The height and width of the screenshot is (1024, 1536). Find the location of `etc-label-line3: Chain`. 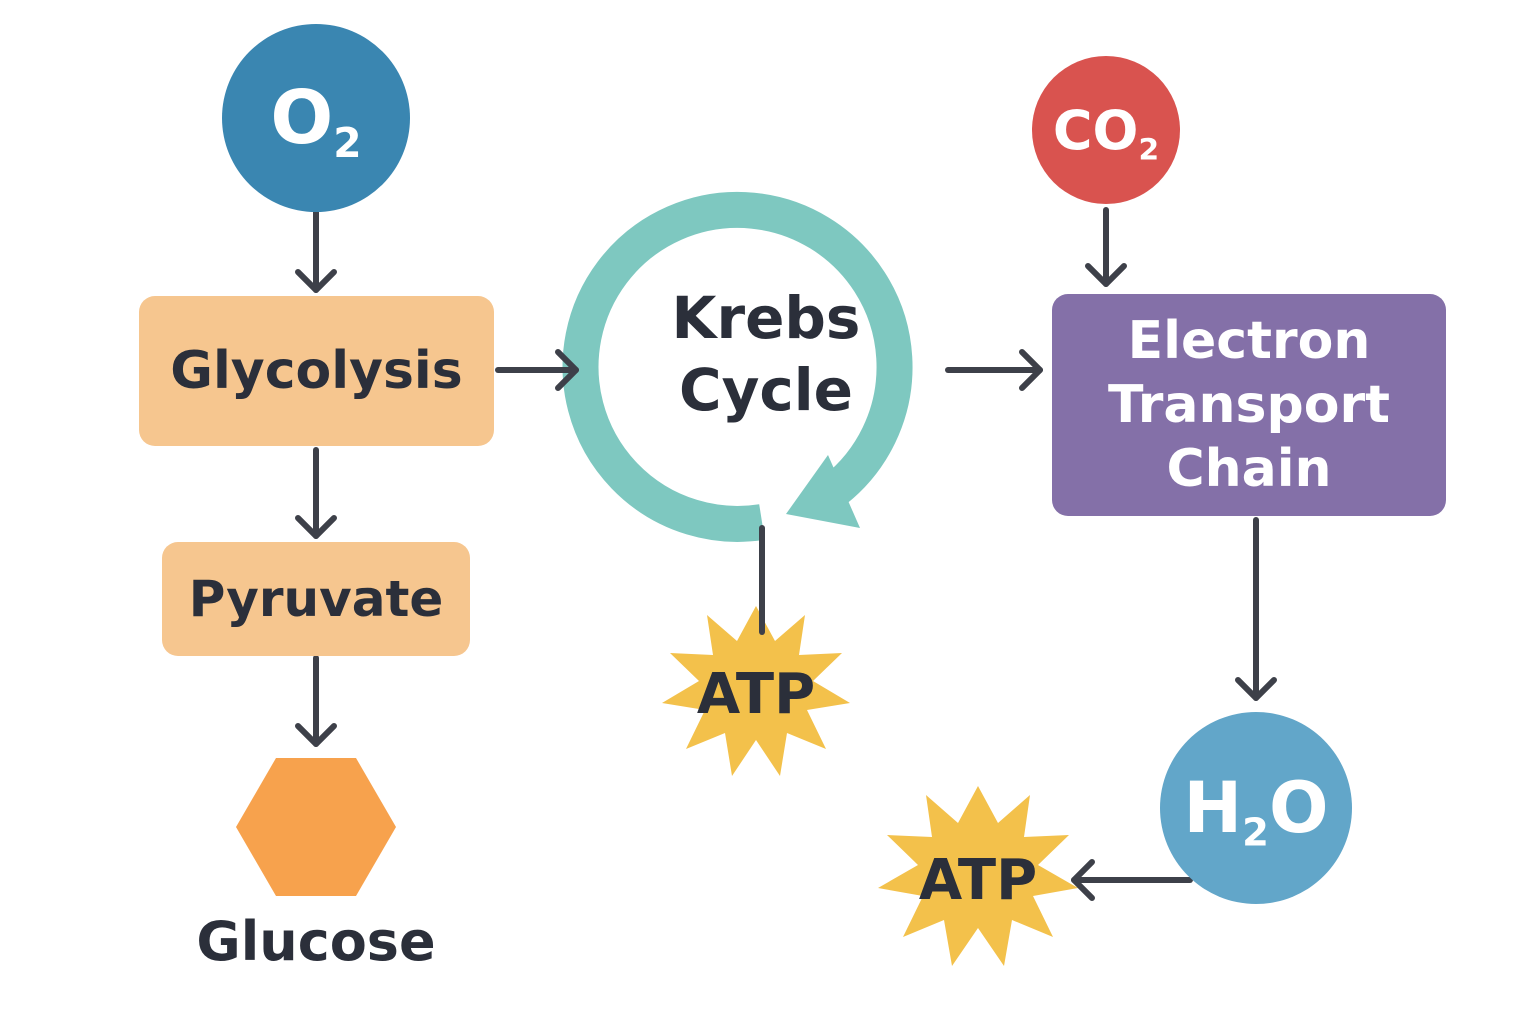

etc-label-line3: Chain is located at coordinates (1249, 469).